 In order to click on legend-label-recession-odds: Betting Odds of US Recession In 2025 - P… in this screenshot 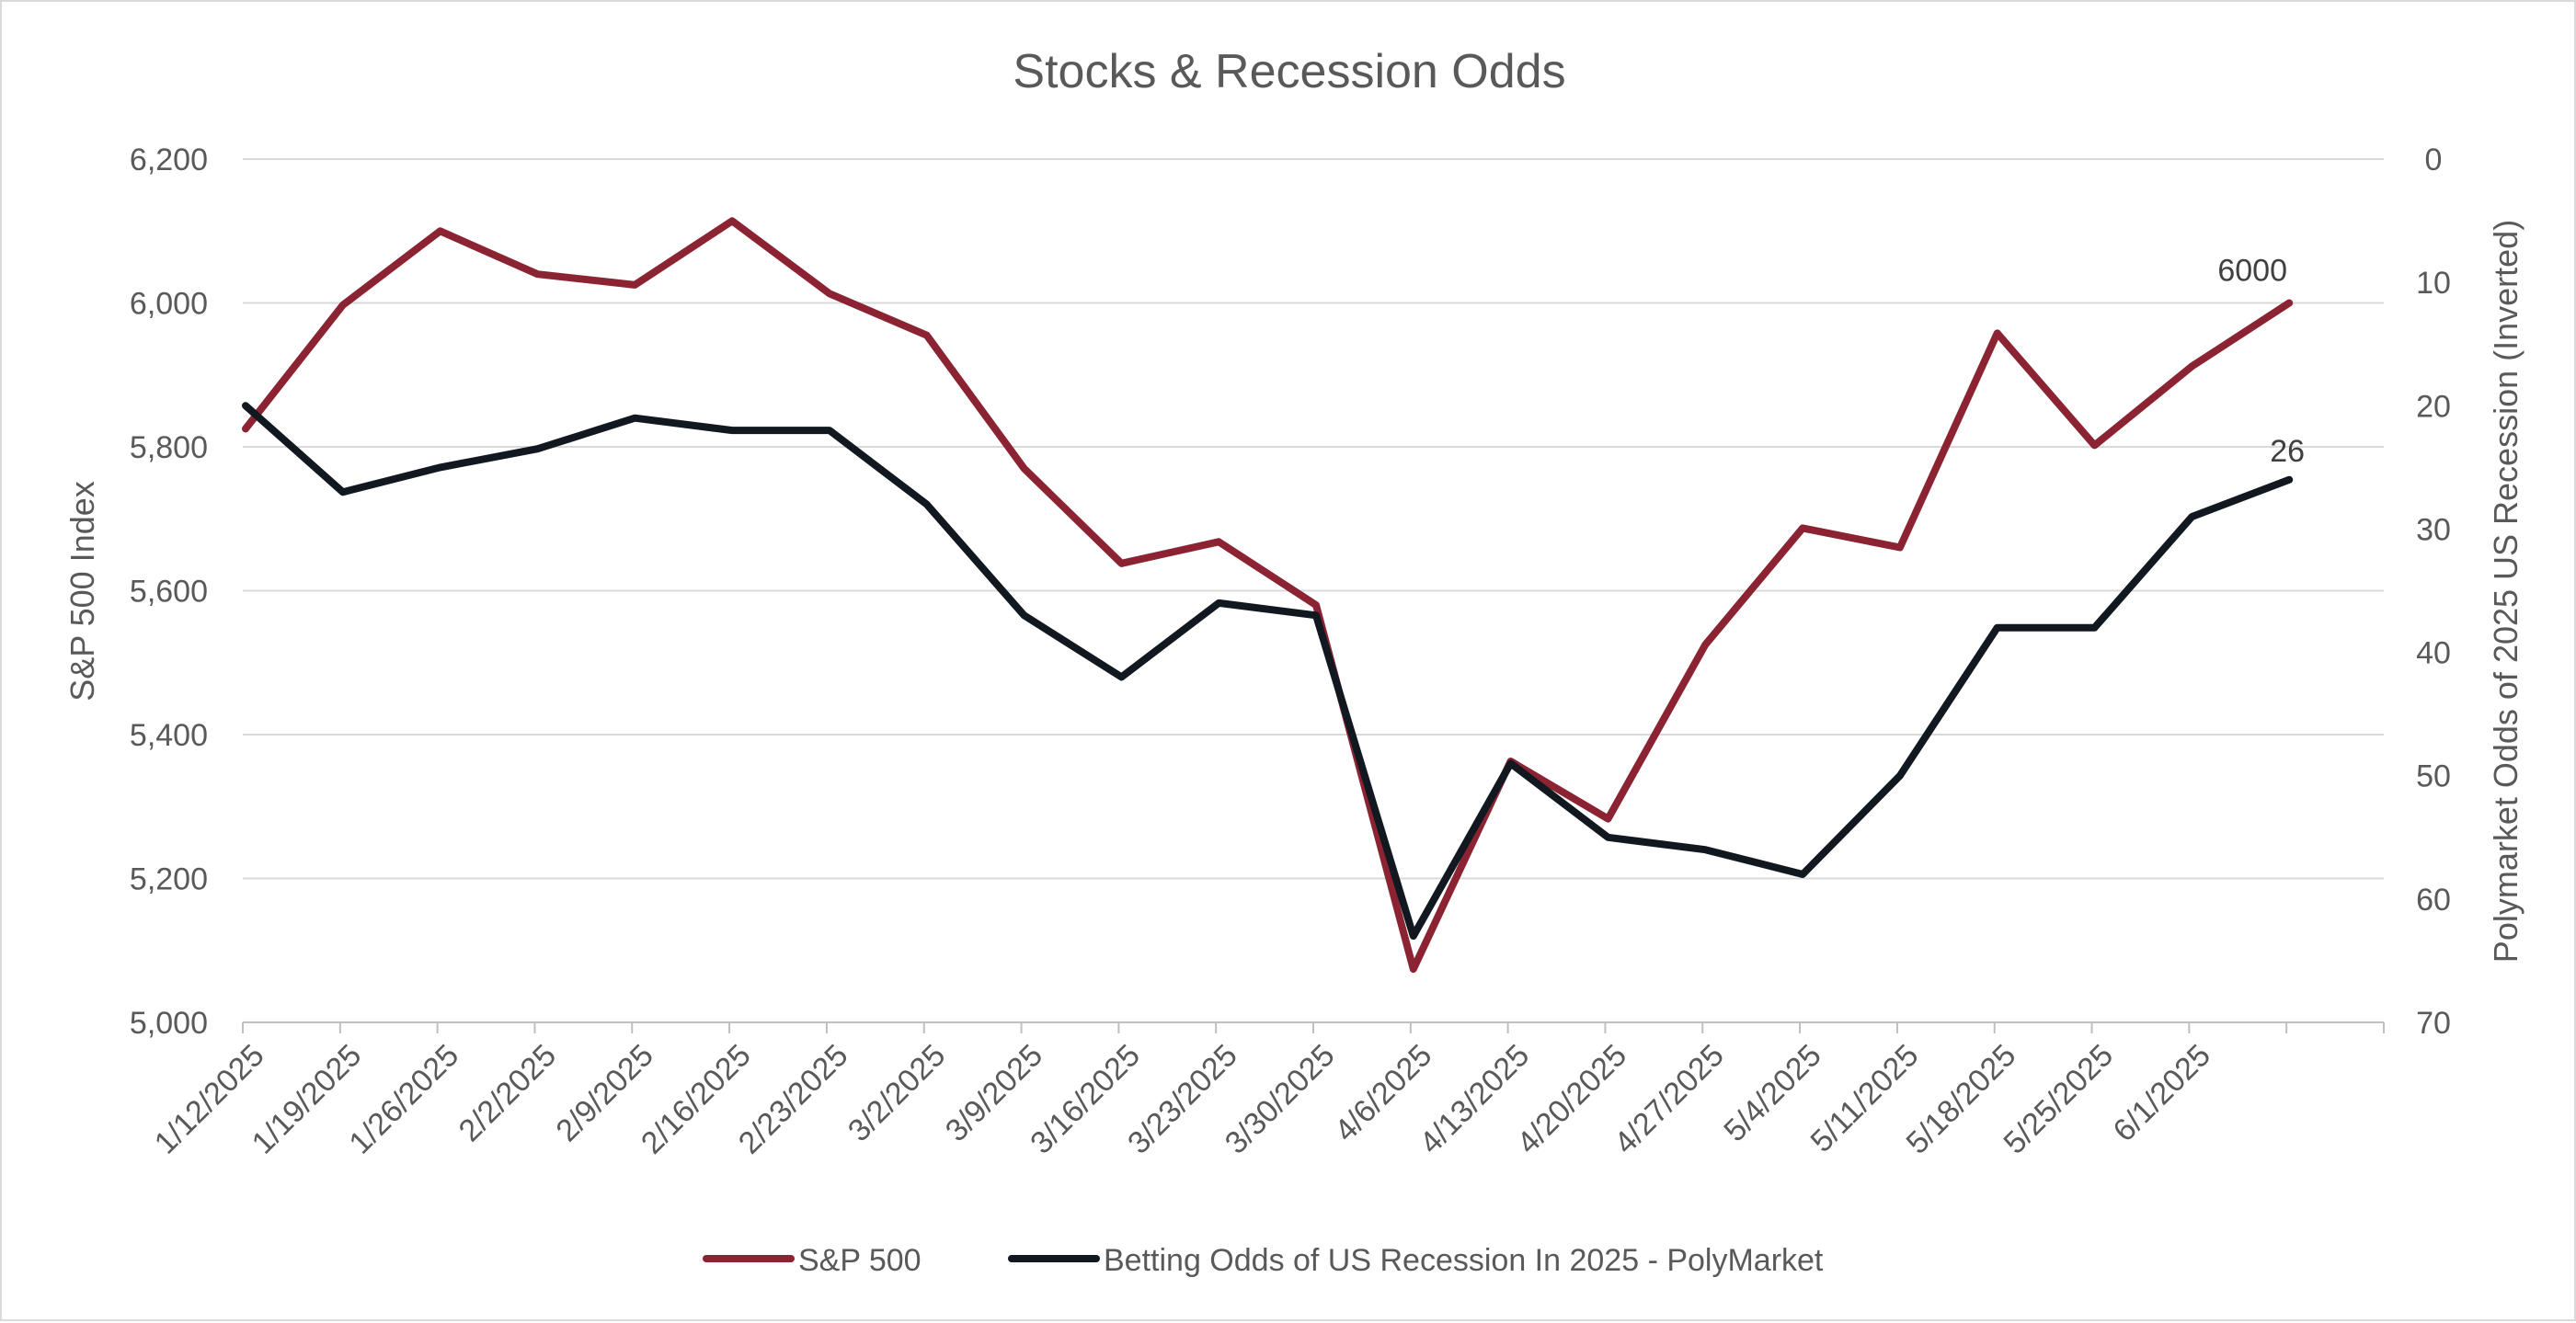, I will do `click(1464, 1260)`.